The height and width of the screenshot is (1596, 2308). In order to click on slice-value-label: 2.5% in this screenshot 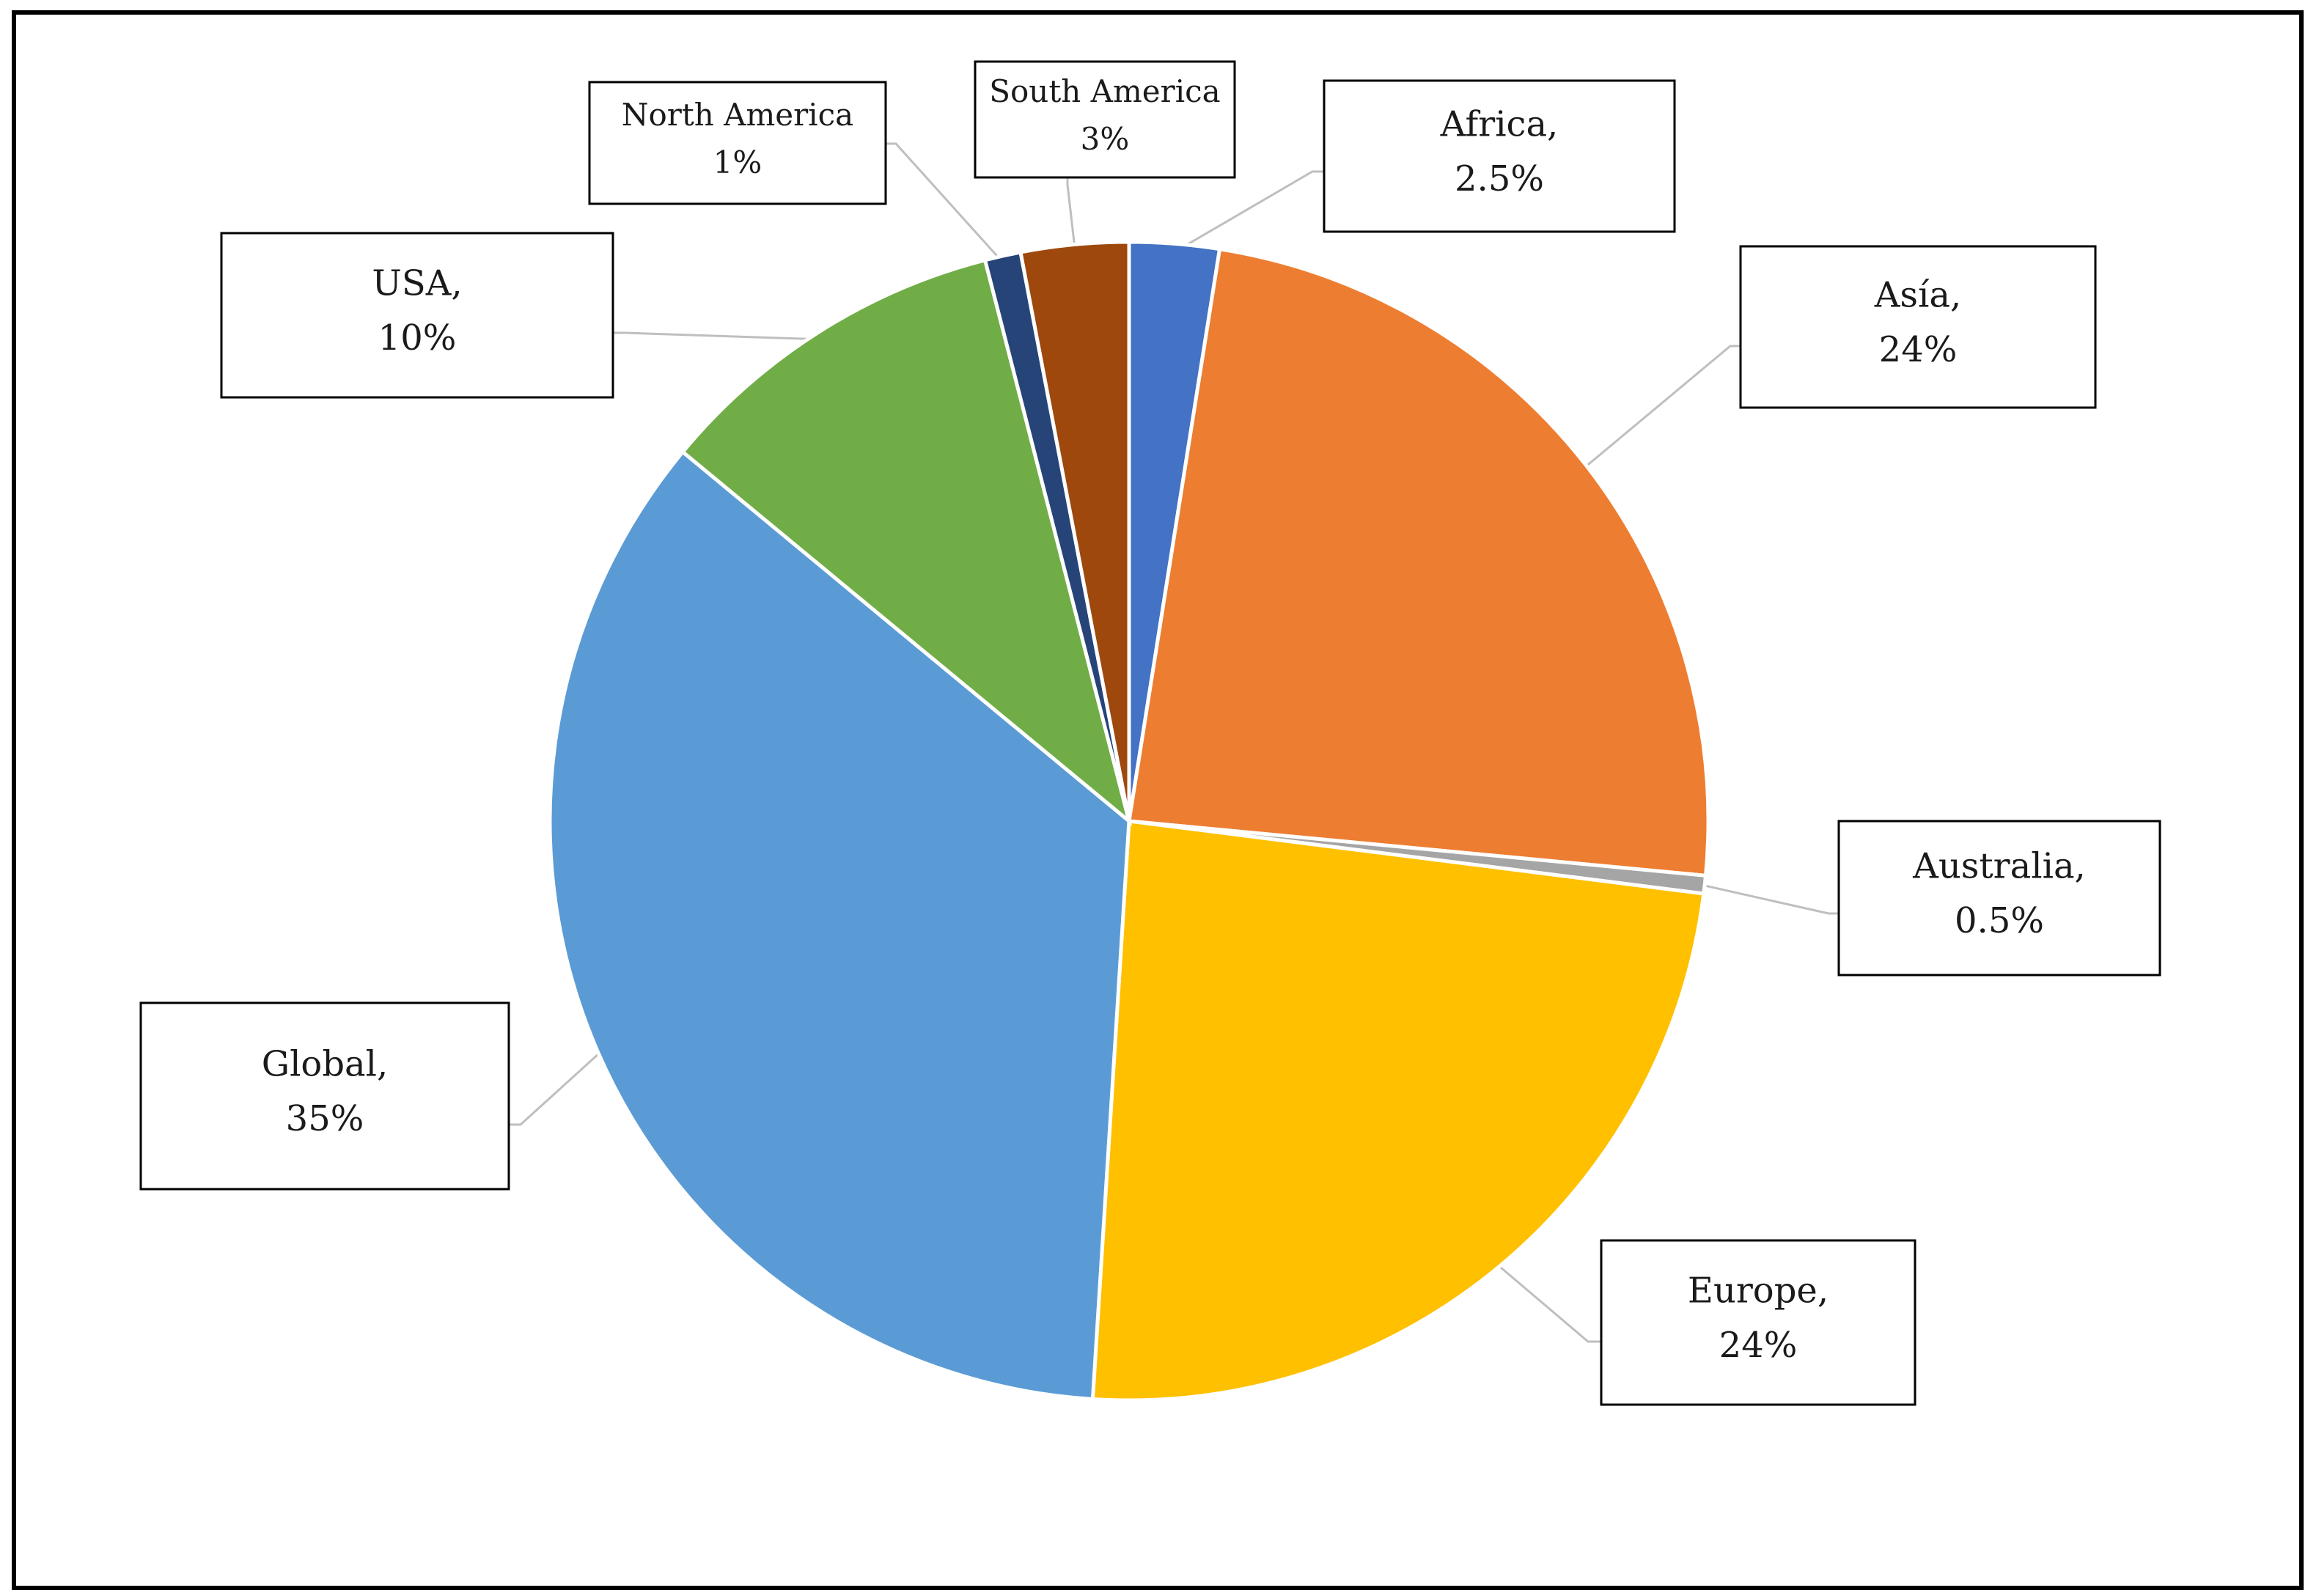, I will do `click(1499, 178)`.